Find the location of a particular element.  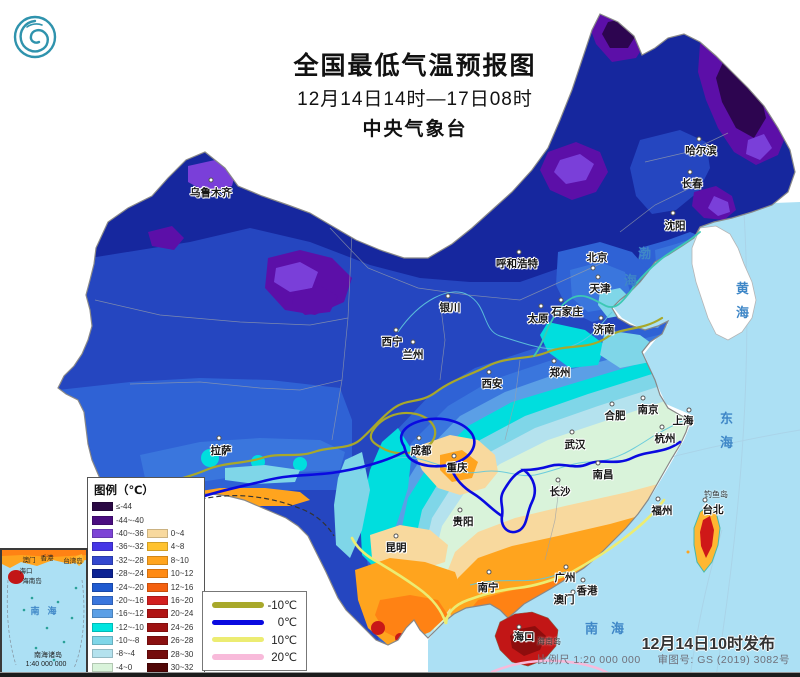

legend-range: -16~-12 is located at coordinates (130, 614).